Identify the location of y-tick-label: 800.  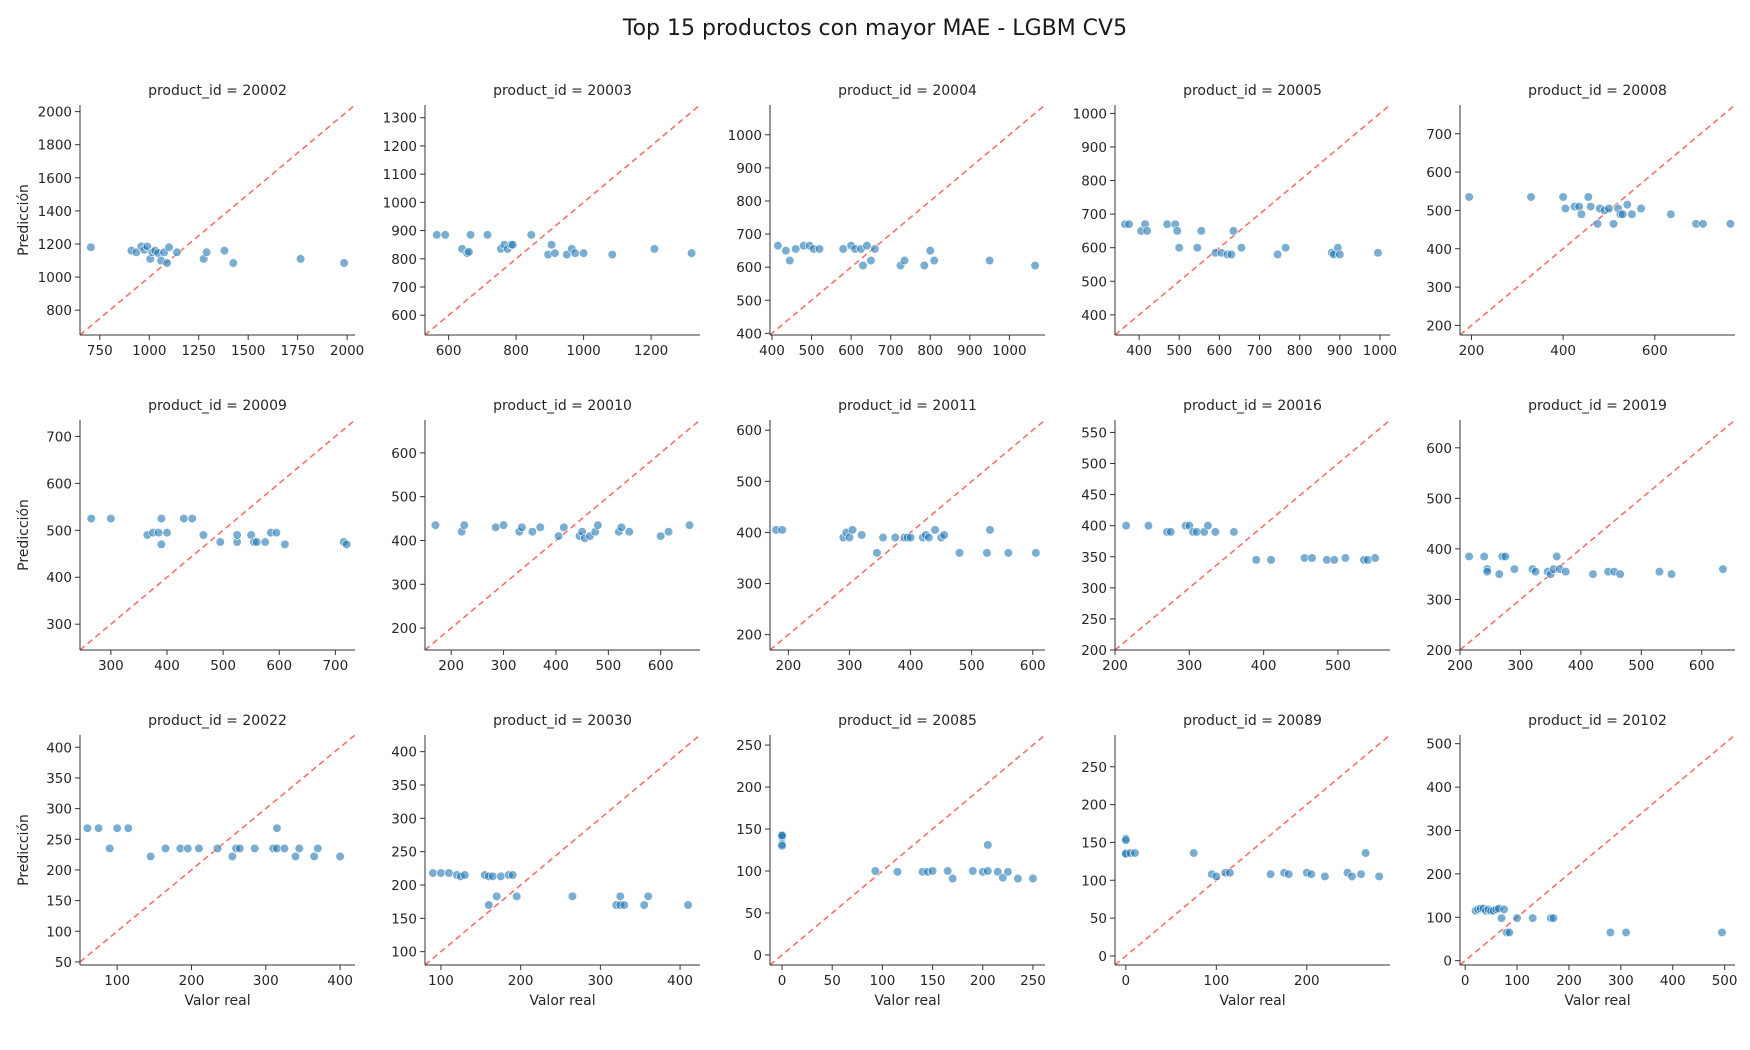
(1094, 182).